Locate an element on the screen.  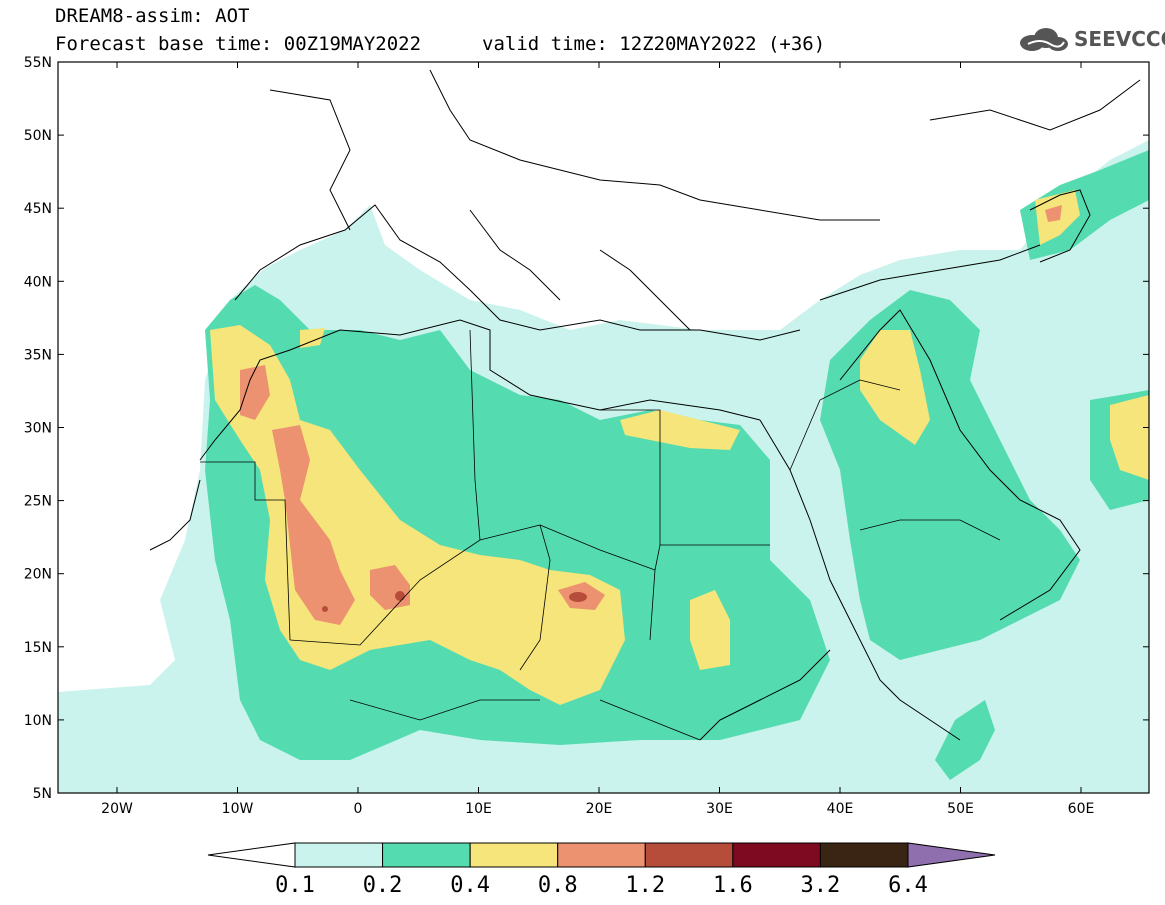
colorbar-label: 0.2 is located at coordinates (383, 885).